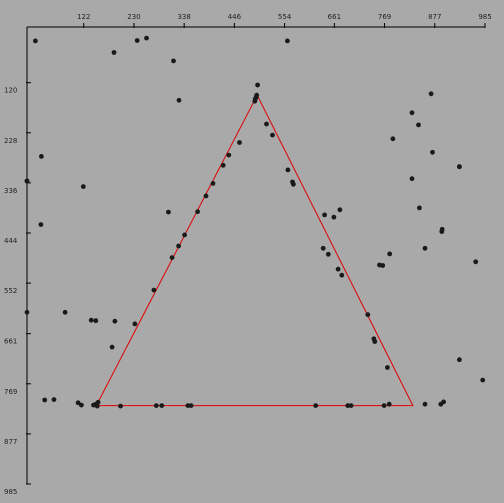 The width and height of the screenshot is (504, 503). Describe the element at coordinates (133, 17) in the screenshot. I see `x-tick-label: 230` at that location.